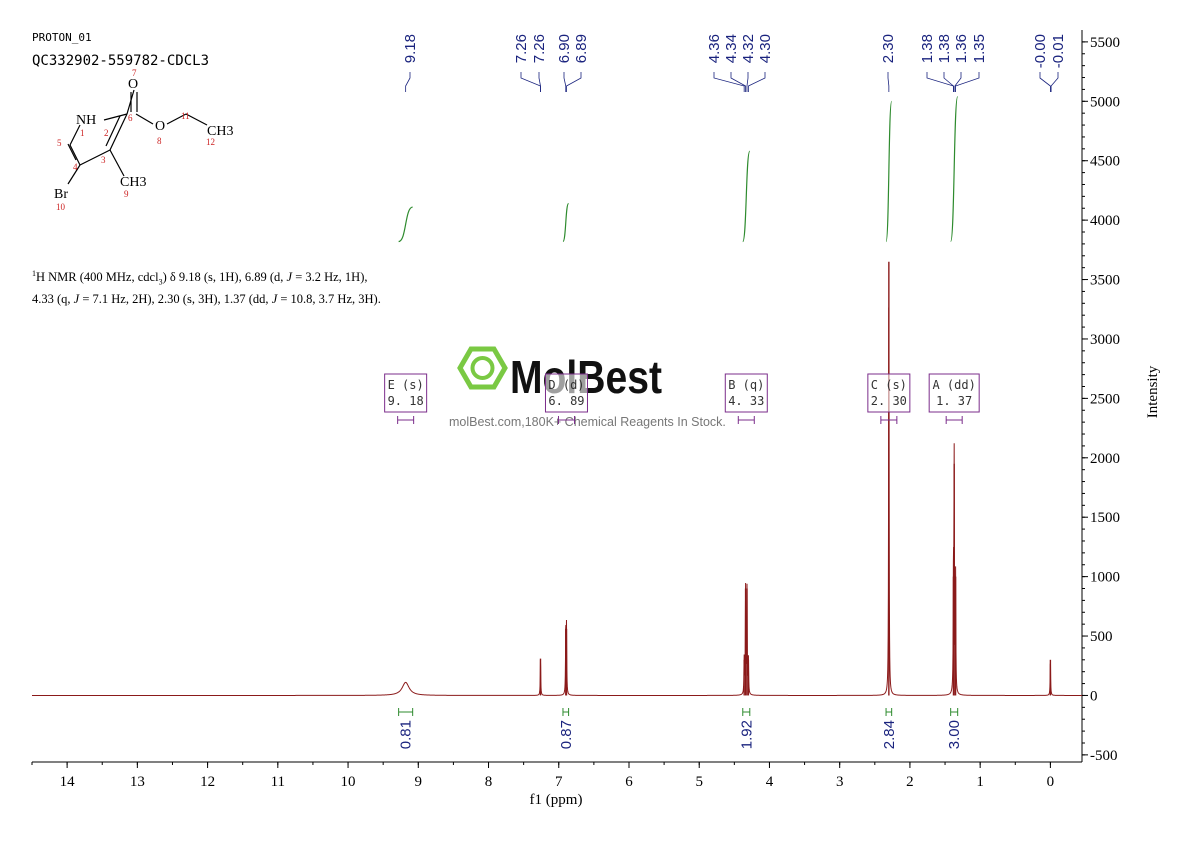 This screenshot has height=846, width=1190. What do you see at coordinates (224, 277) in the screenshot?
I see `nmr-text-part: ) δ 9.18 (s, 1H), 6.89 (d,` at bounding box center [224, 277].